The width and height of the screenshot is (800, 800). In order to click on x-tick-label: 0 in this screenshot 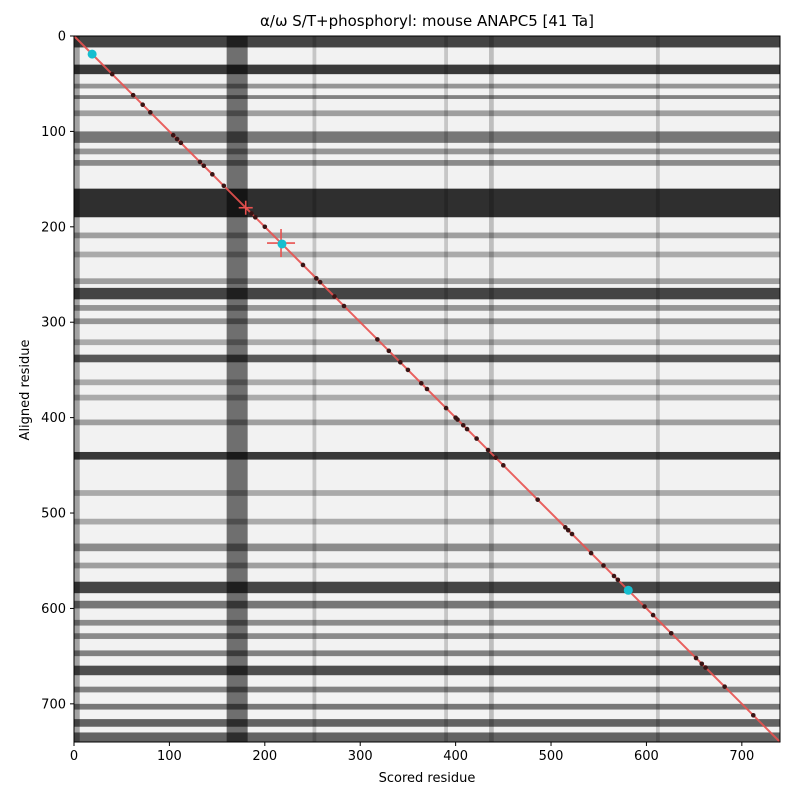, I will do `click(74, 756)`.